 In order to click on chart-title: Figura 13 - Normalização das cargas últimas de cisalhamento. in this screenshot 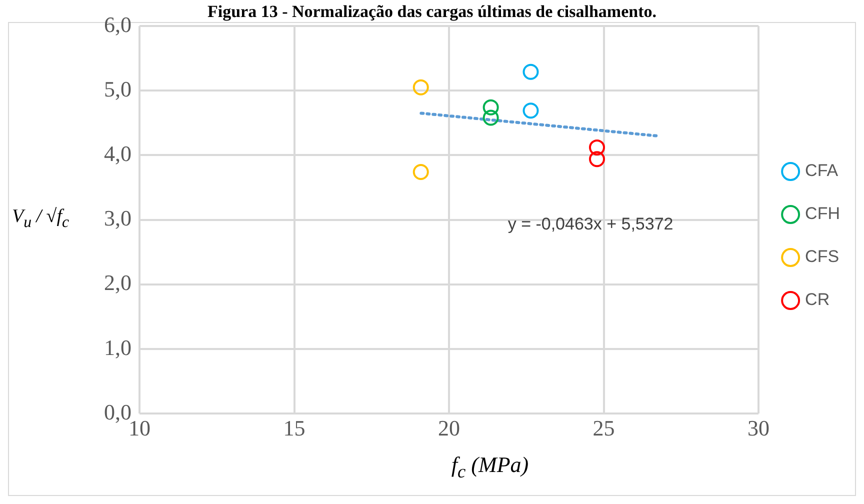, I will do `click(432, 11)`.